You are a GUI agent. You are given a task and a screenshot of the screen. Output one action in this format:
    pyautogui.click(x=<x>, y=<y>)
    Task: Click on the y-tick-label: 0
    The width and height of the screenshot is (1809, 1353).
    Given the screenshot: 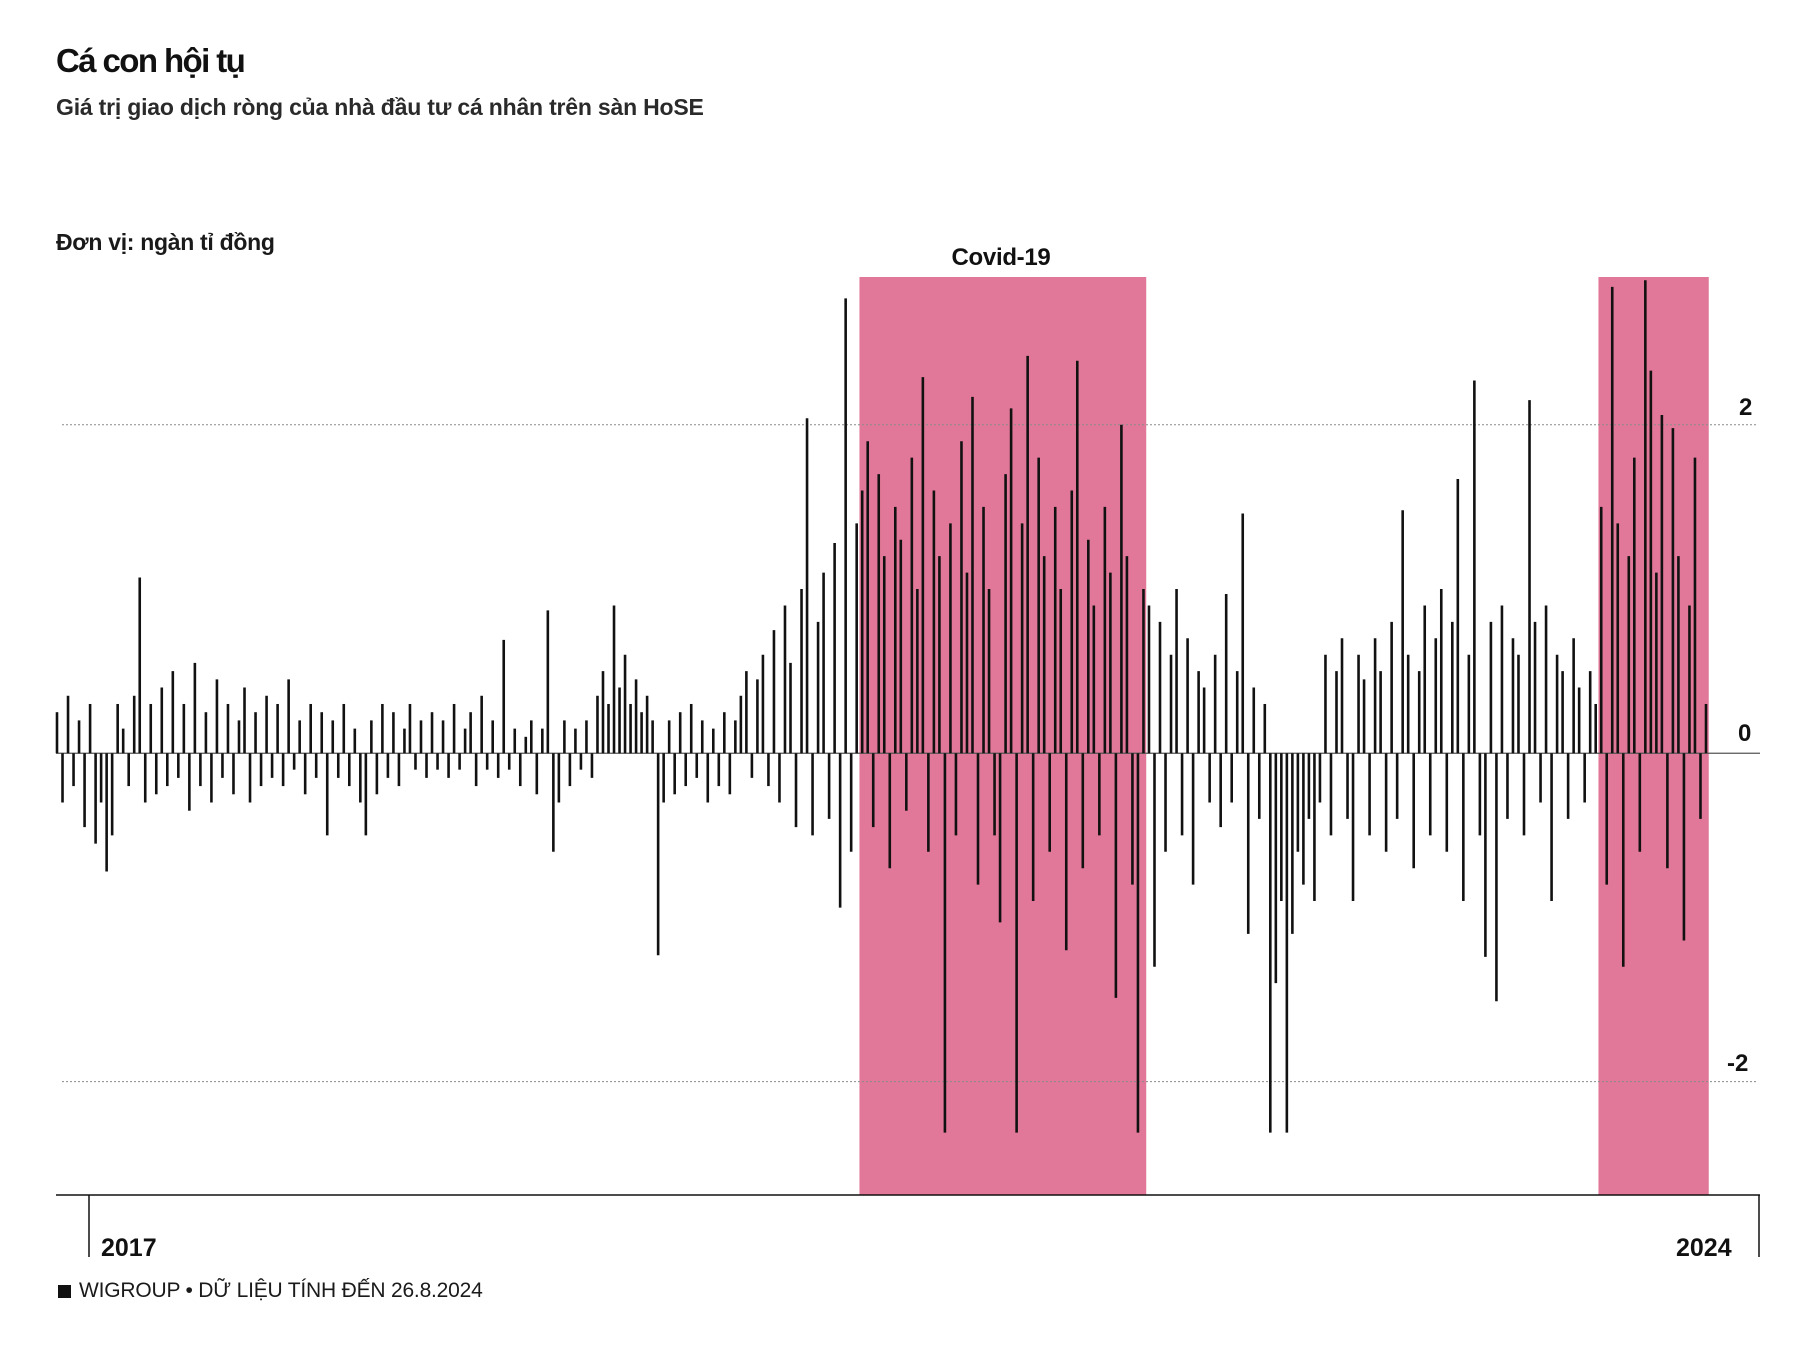 What is the action you would take?
    pyautogui.click(x=1745, y=733)
    